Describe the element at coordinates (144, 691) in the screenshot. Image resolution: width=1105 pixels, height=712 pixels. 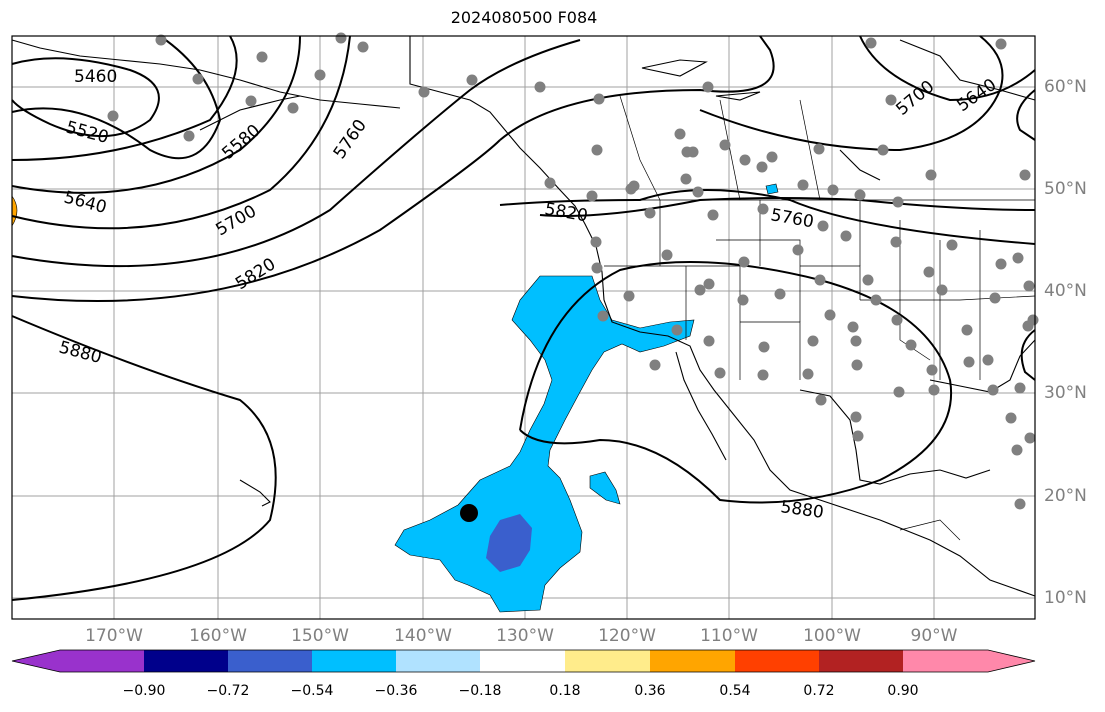
I see `colorbar-tick-label: −0.90` at that location.